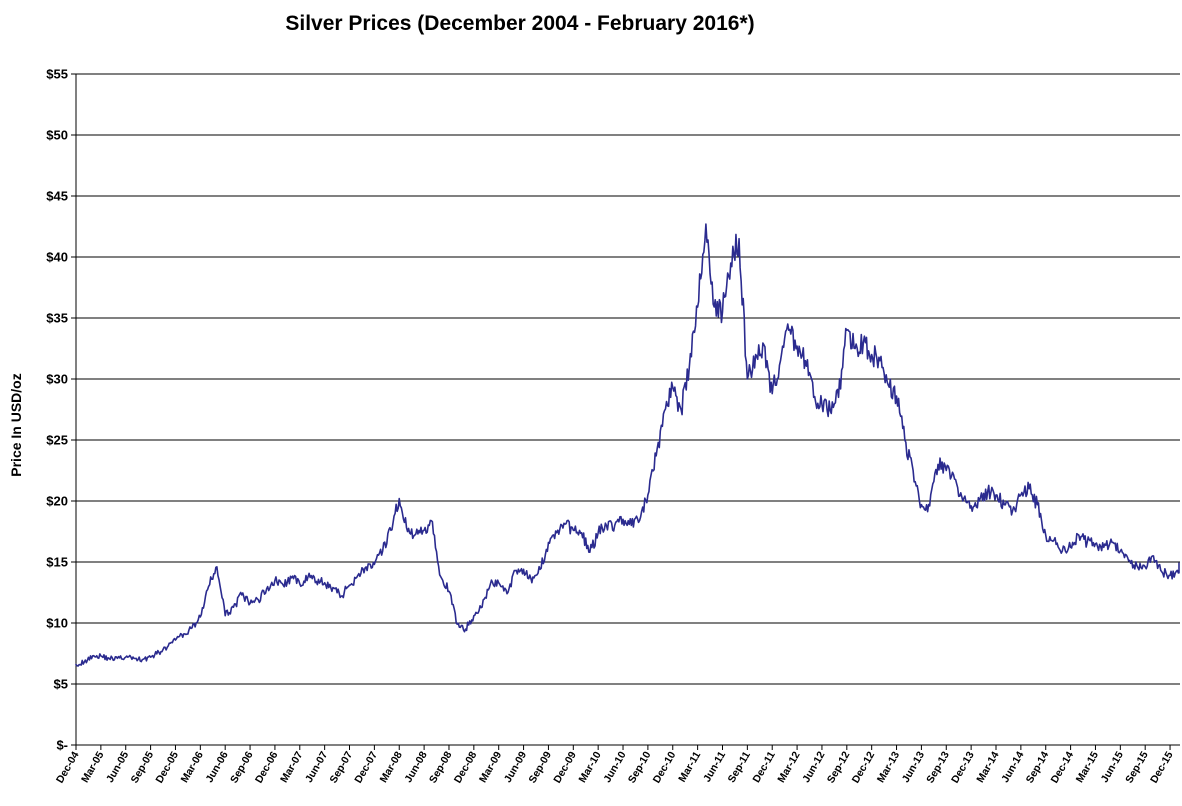 This screenshot has width=1182, height=806. I want to click on x-tick-label: Sep-12, so click(839, 767).